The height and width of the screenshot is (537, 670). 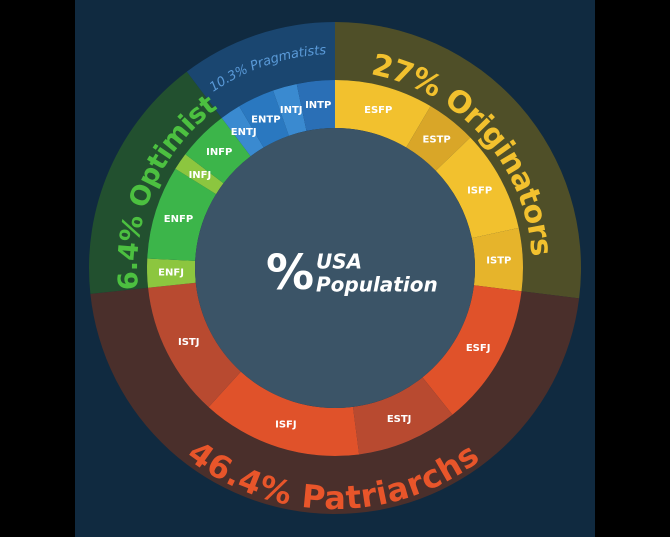 I want to click on type-label: ENFJ, so click(x=171, y=272).